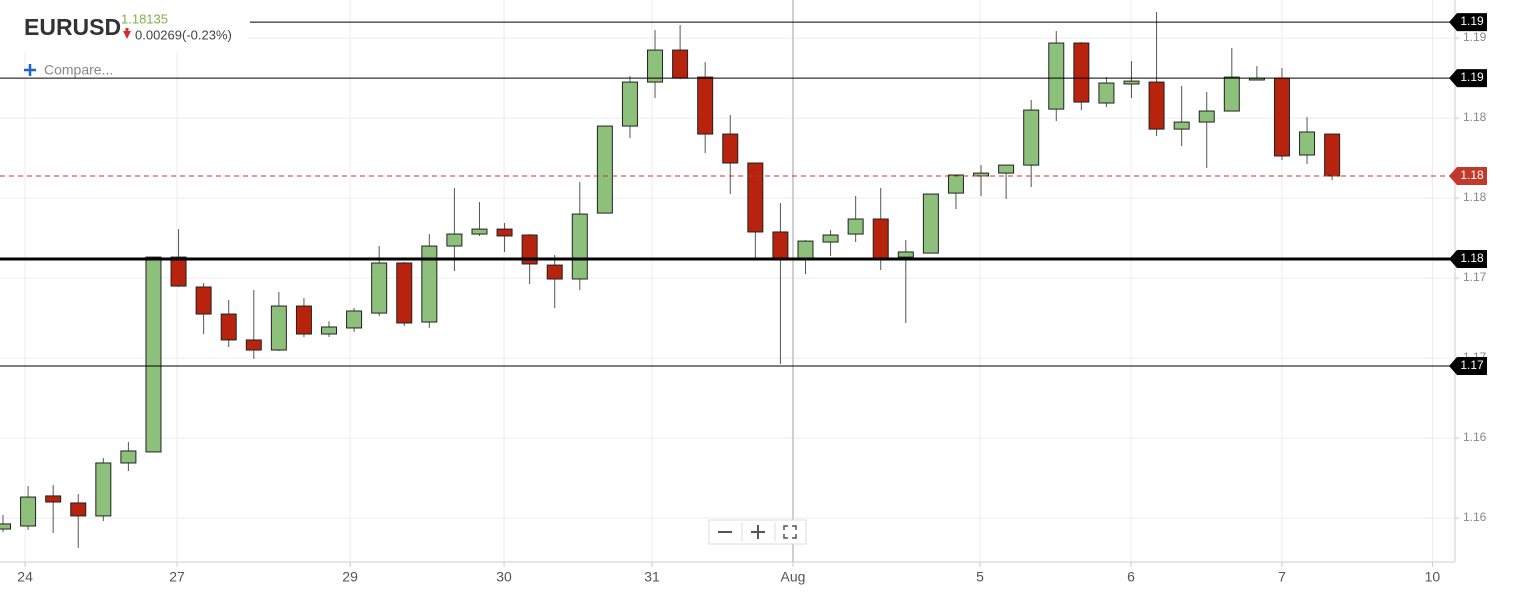  What do you see at coordinates (1472, 365) in the screenshot?
I see `hline-label: 1.17` at bounding box center [1472, 365].